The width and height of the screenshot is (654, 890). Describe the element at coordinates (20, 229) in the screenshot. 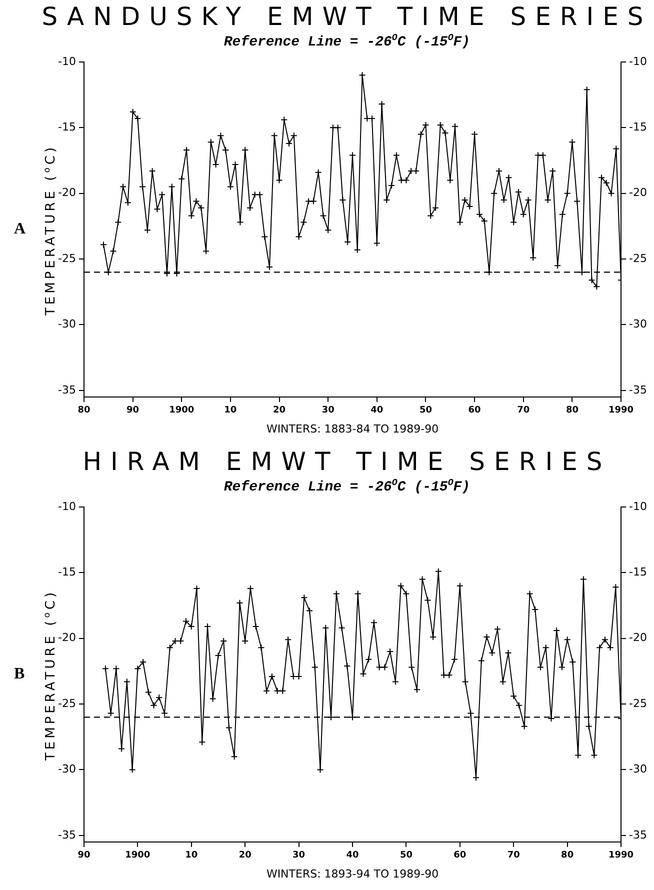

I see `text: A` at that location.